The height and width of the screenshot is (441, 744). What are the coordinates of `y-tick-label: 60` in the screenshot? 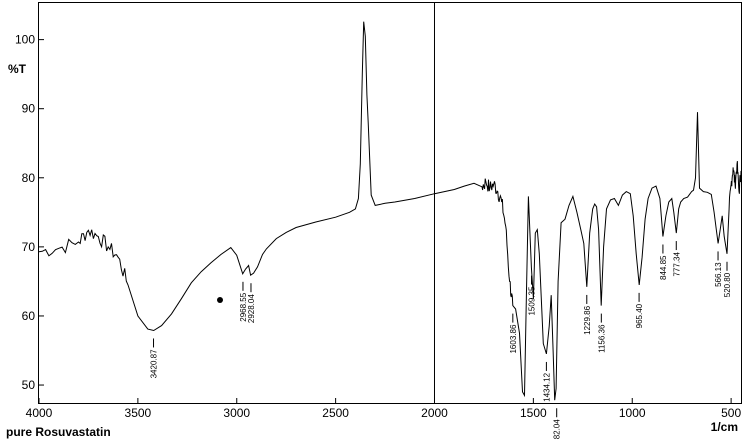 It's located at (29, 316).